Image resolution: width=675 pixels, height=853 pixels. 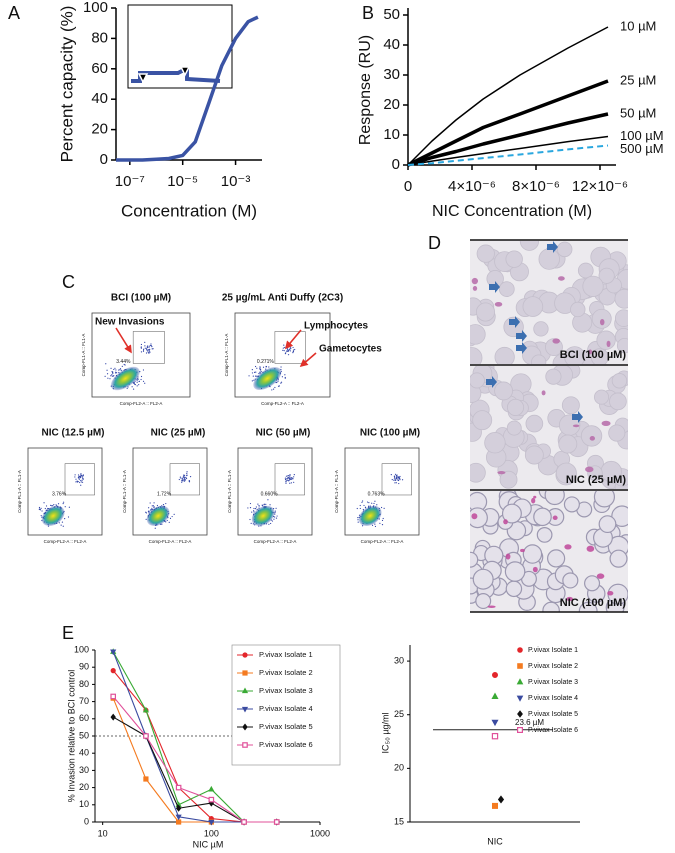 I want to click on gate-percent: 0.660%, so click(x=270, y=494).